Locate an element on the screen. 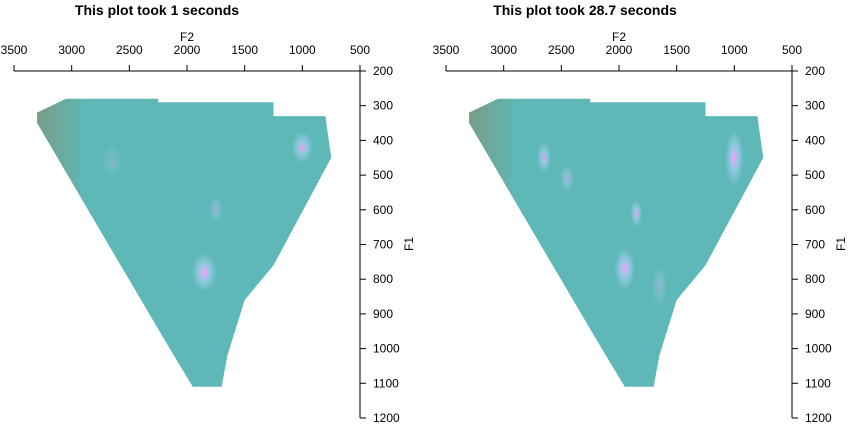  left-plot-y-tick-label: 1200 is located at coordinates (386, 418).